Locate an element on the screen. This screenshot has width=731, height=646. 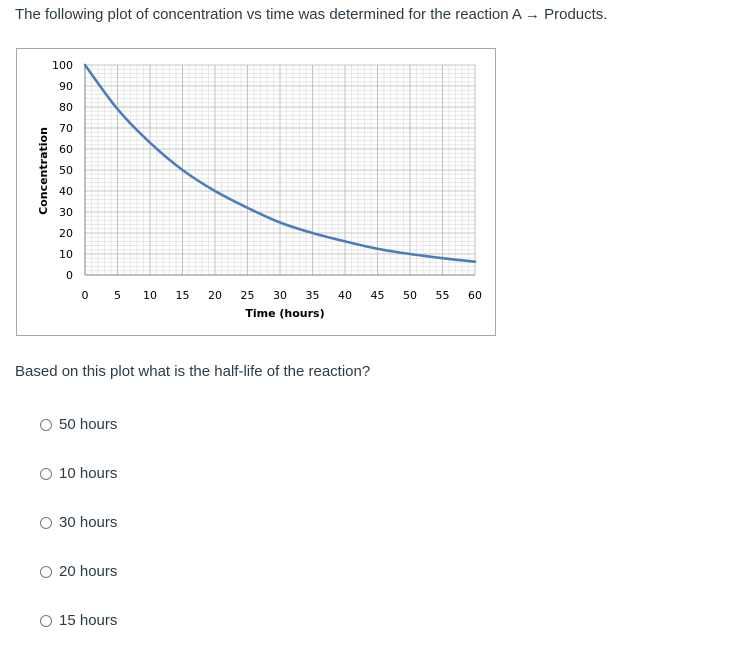
option-label: 20 hours is located at coordinates (88, 571).